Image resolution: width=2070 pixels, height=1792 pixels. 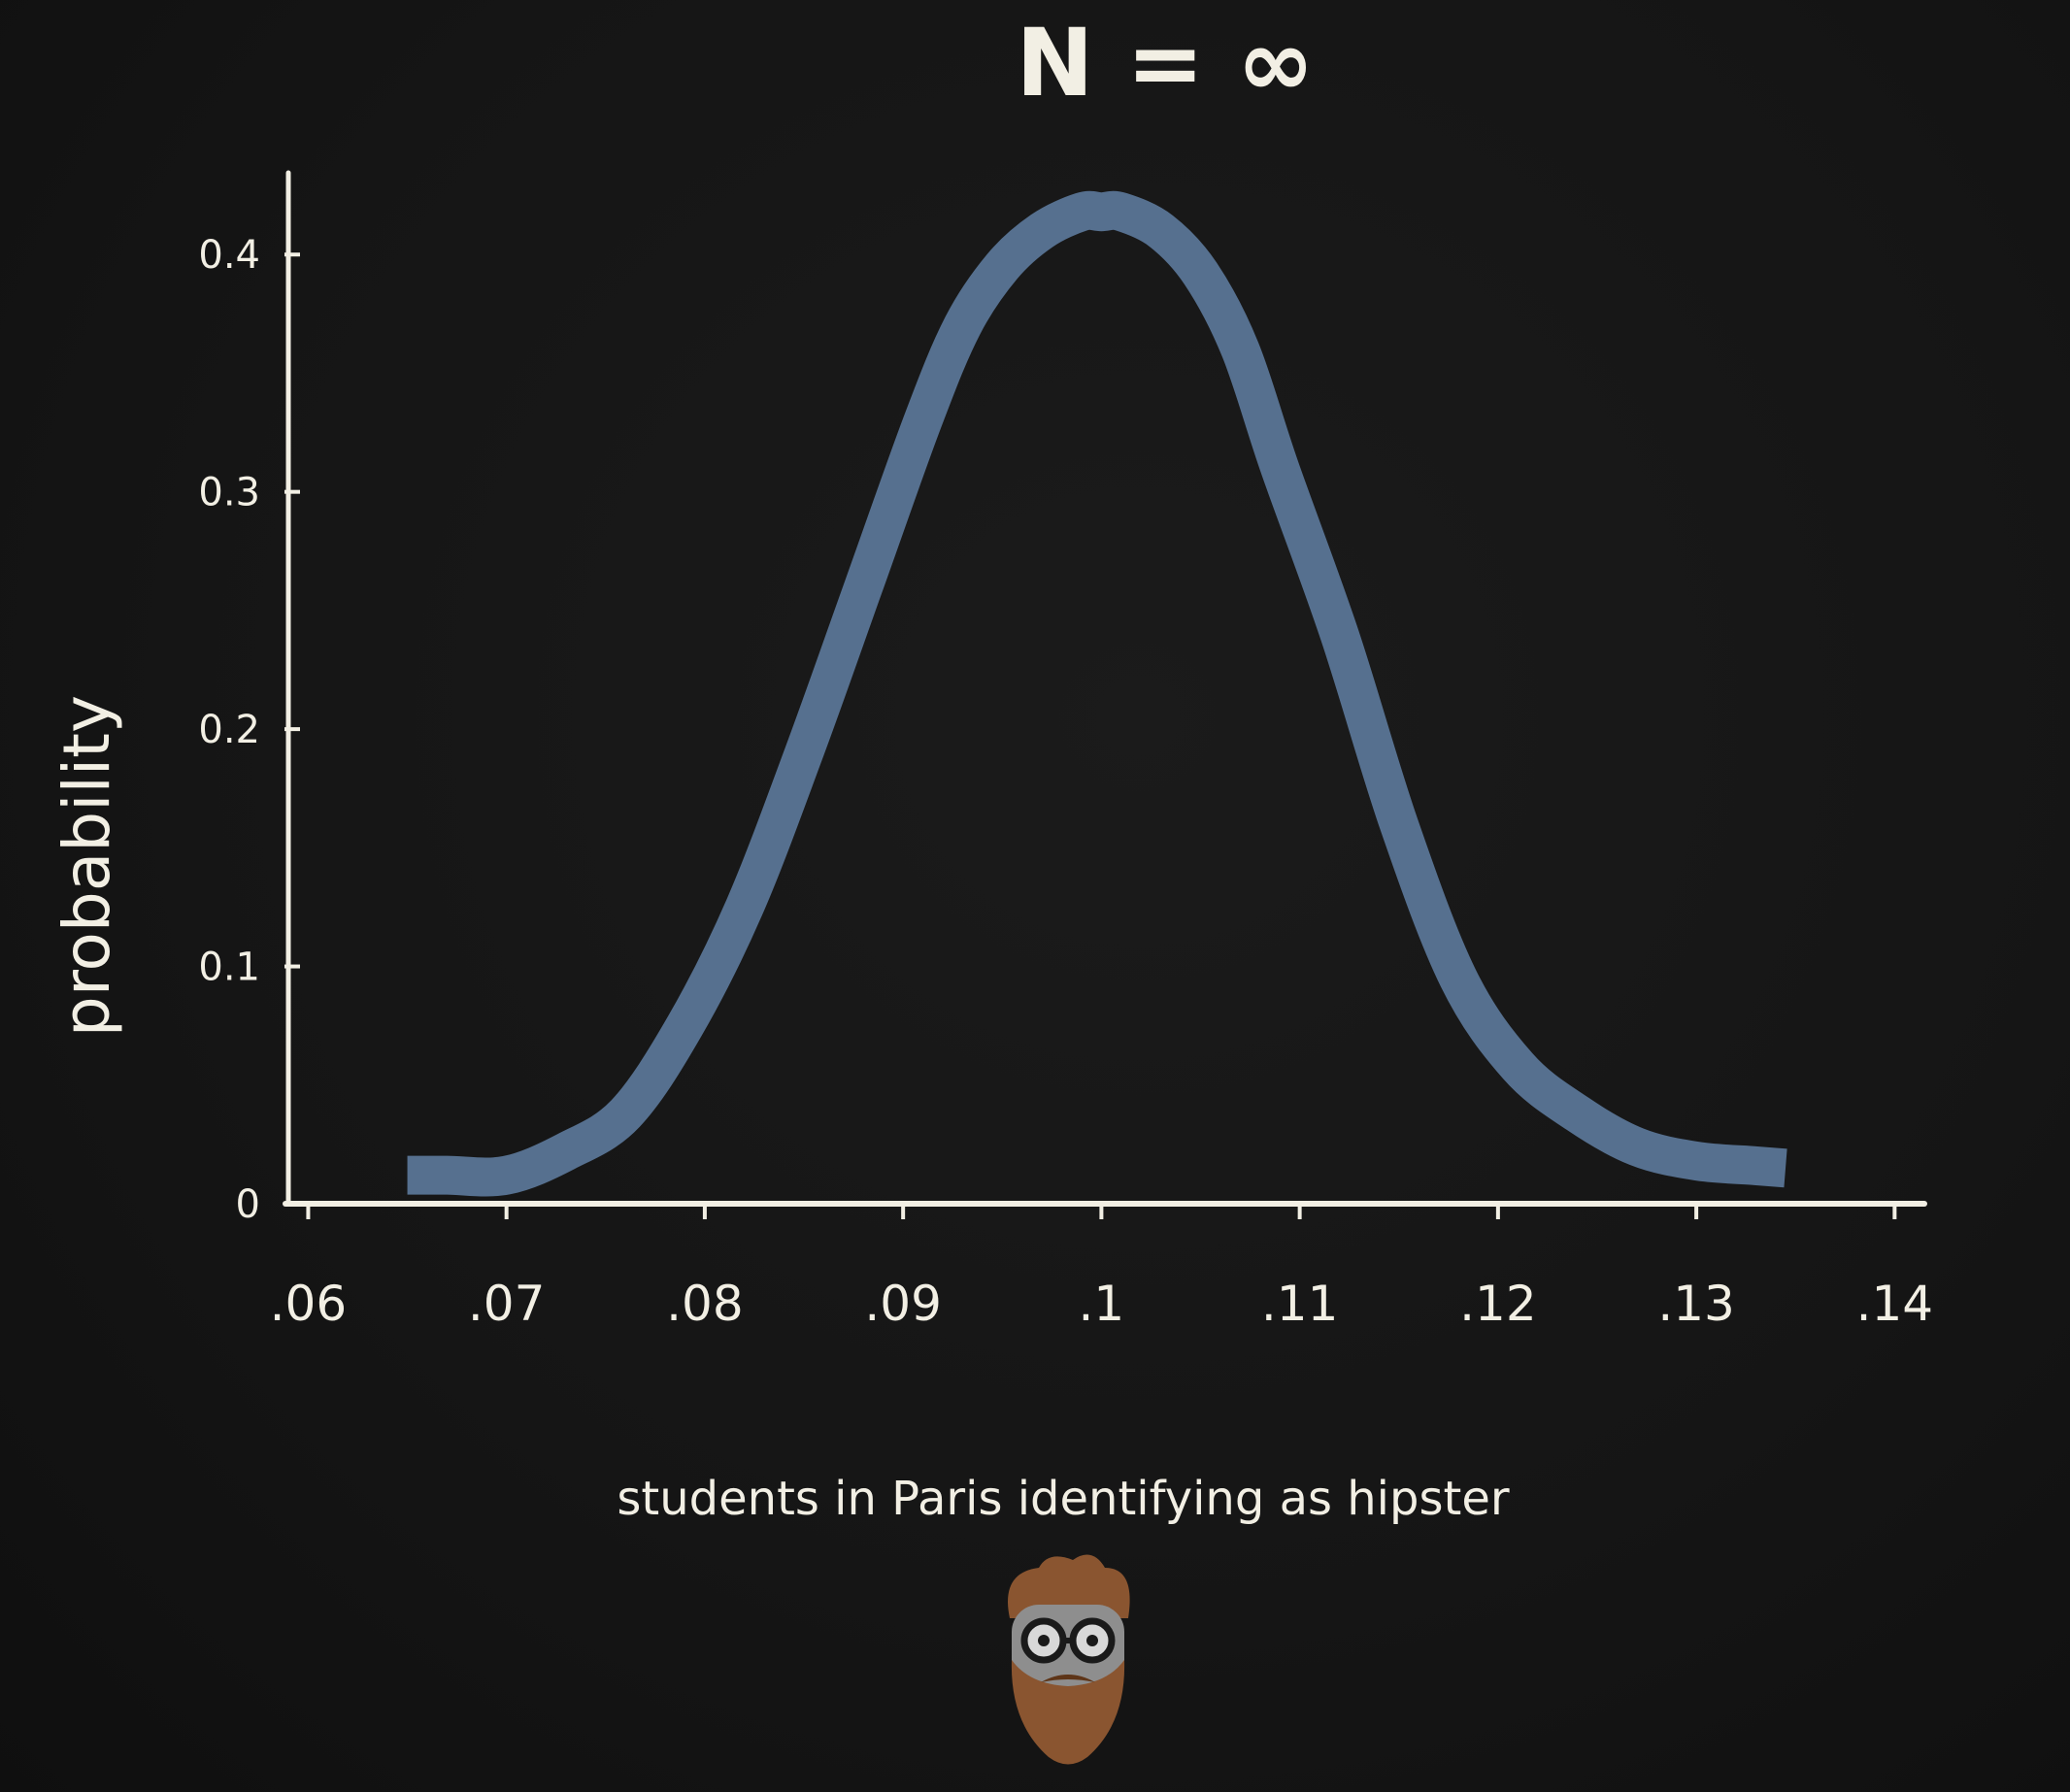 I want to click on mascot-eye-right, so click(x=1092, y=1641).